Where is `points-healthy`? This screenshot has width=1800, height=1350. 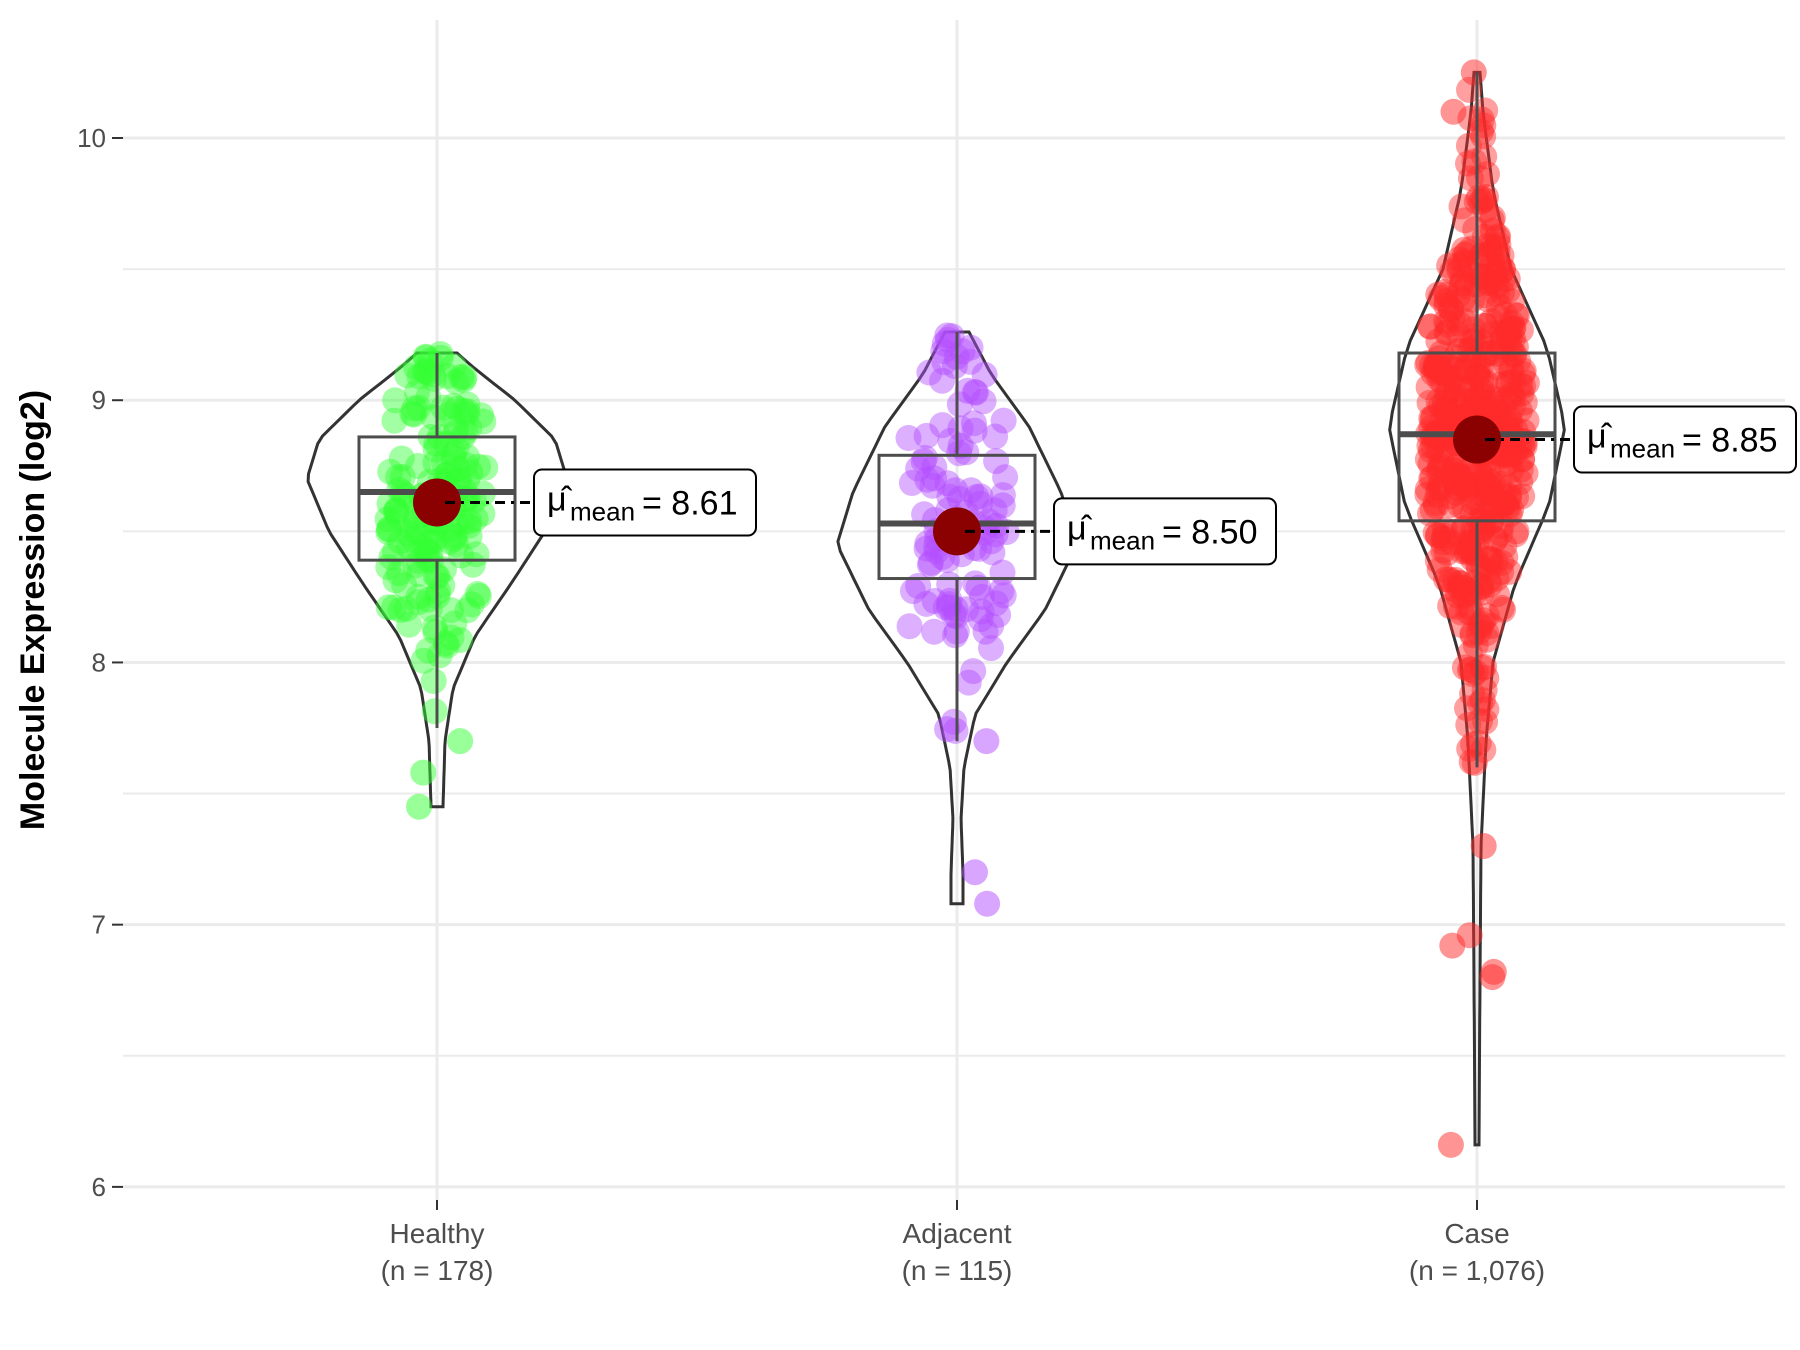 points-healthy is located at coordinates (436, 580).